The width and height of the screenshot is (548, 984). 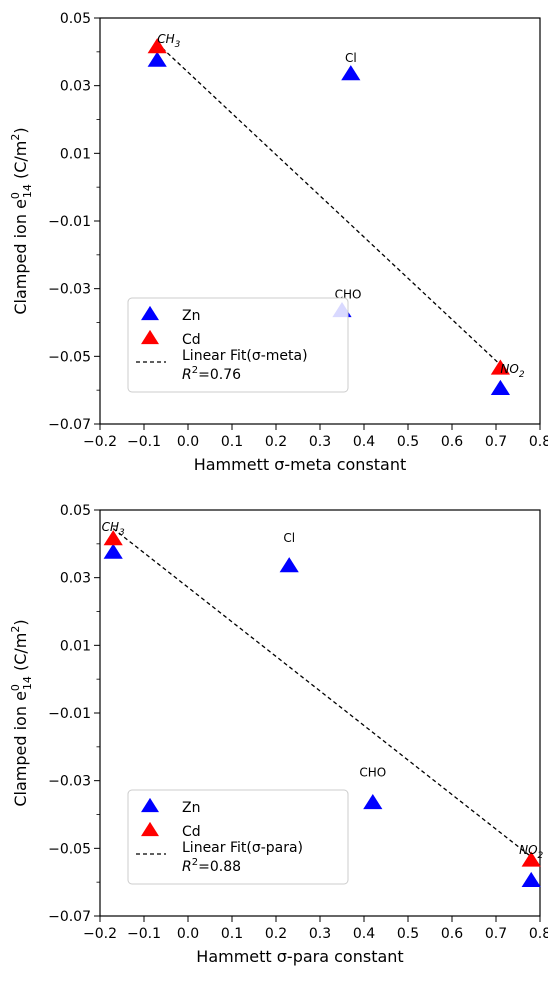 I want to click on legend-label-zn: Zn, so click(x=191, y=808).